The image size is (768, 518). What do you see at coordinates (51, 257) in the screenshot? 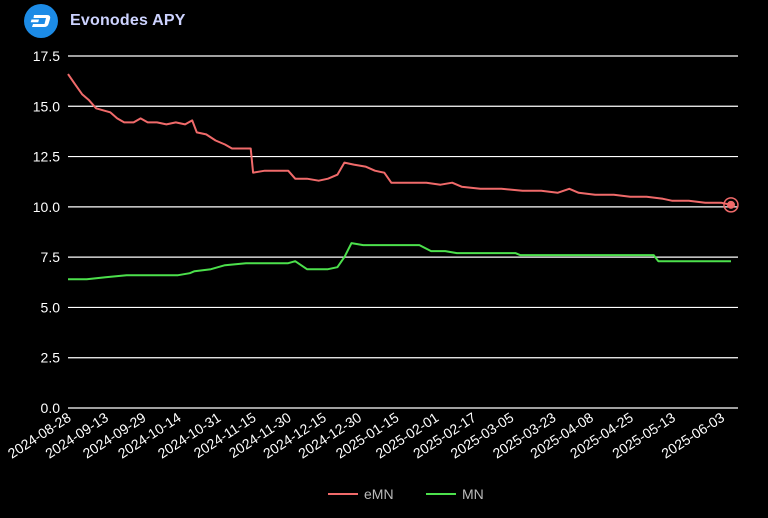
I see `y-tick-label: 7.5` at bounding box center [51, 257].